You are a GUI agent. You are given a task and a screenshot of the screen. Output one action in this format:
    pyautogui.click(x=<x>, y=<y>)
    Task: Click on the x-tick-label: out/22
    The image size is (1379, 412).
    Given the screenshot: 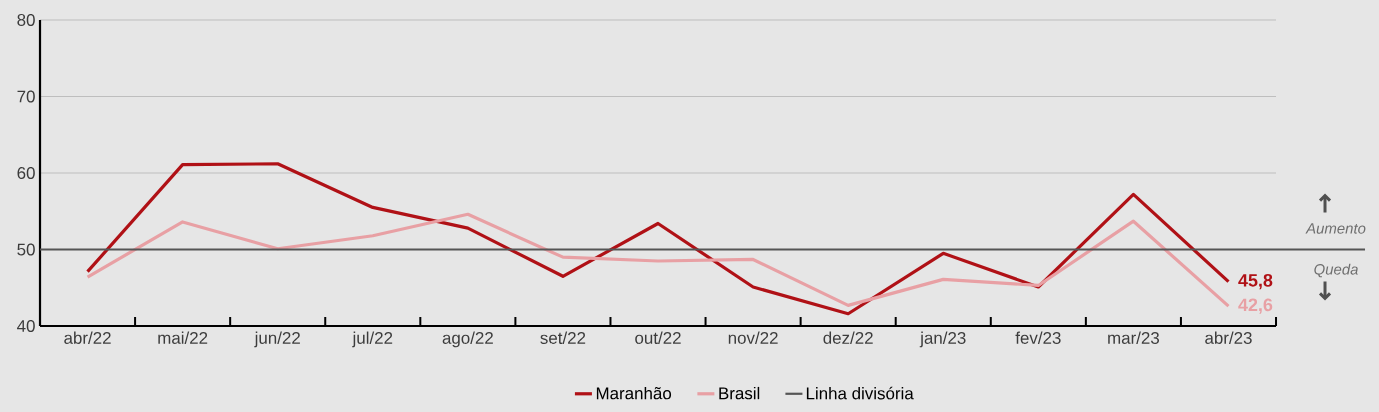 What is the action you would take?
    pyautogui.click(x=658, y=337)
    